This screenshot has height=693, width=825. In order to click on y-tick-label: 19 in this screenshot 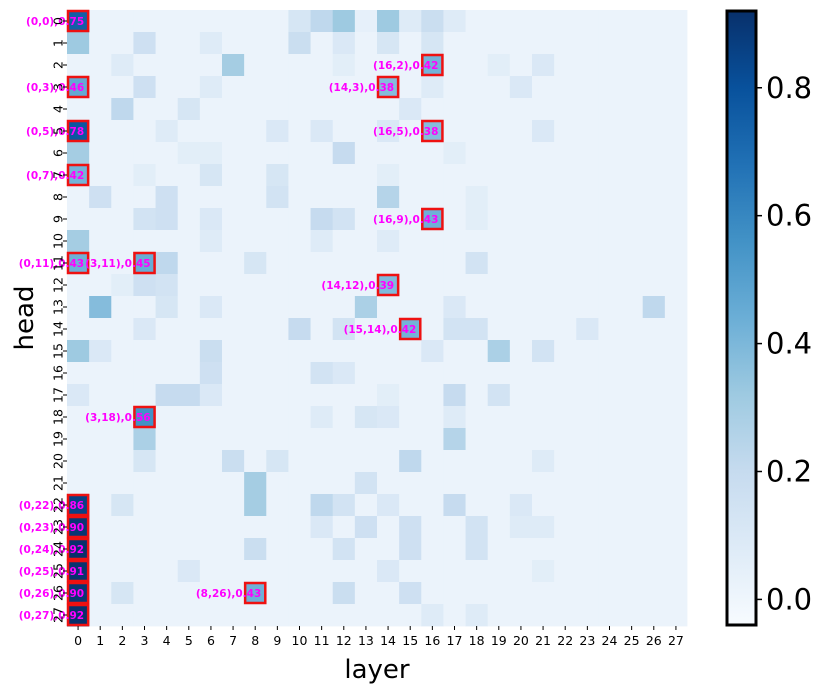, I will do `click(58, 439)`.